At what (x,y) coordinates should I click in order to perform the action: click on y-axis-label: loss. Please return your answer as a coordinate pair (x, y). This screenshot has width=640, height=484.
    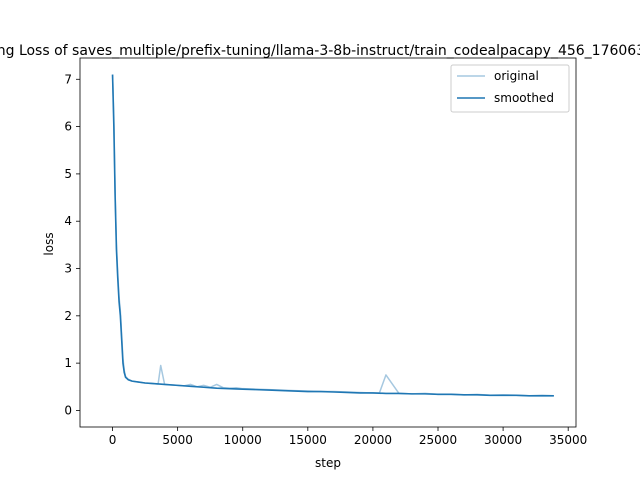
    Looking at the image, I should click on (49, 243).